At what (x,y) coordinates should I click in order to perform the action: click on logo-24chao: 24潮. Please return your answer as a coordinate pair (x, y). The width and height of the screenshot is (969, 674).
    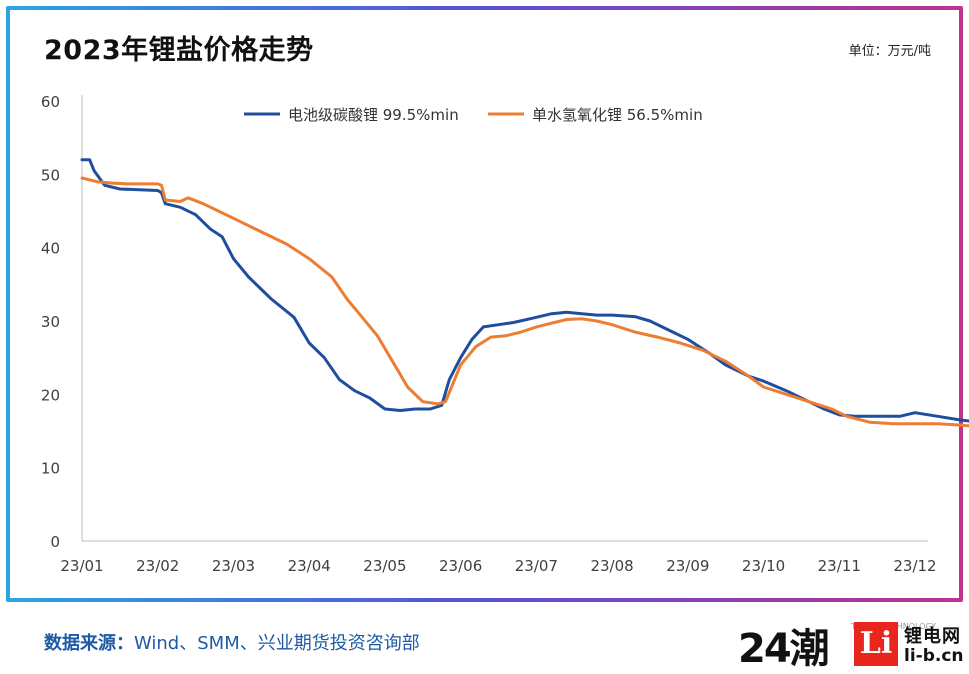
    Looking at the image, I should click on (784, 645).